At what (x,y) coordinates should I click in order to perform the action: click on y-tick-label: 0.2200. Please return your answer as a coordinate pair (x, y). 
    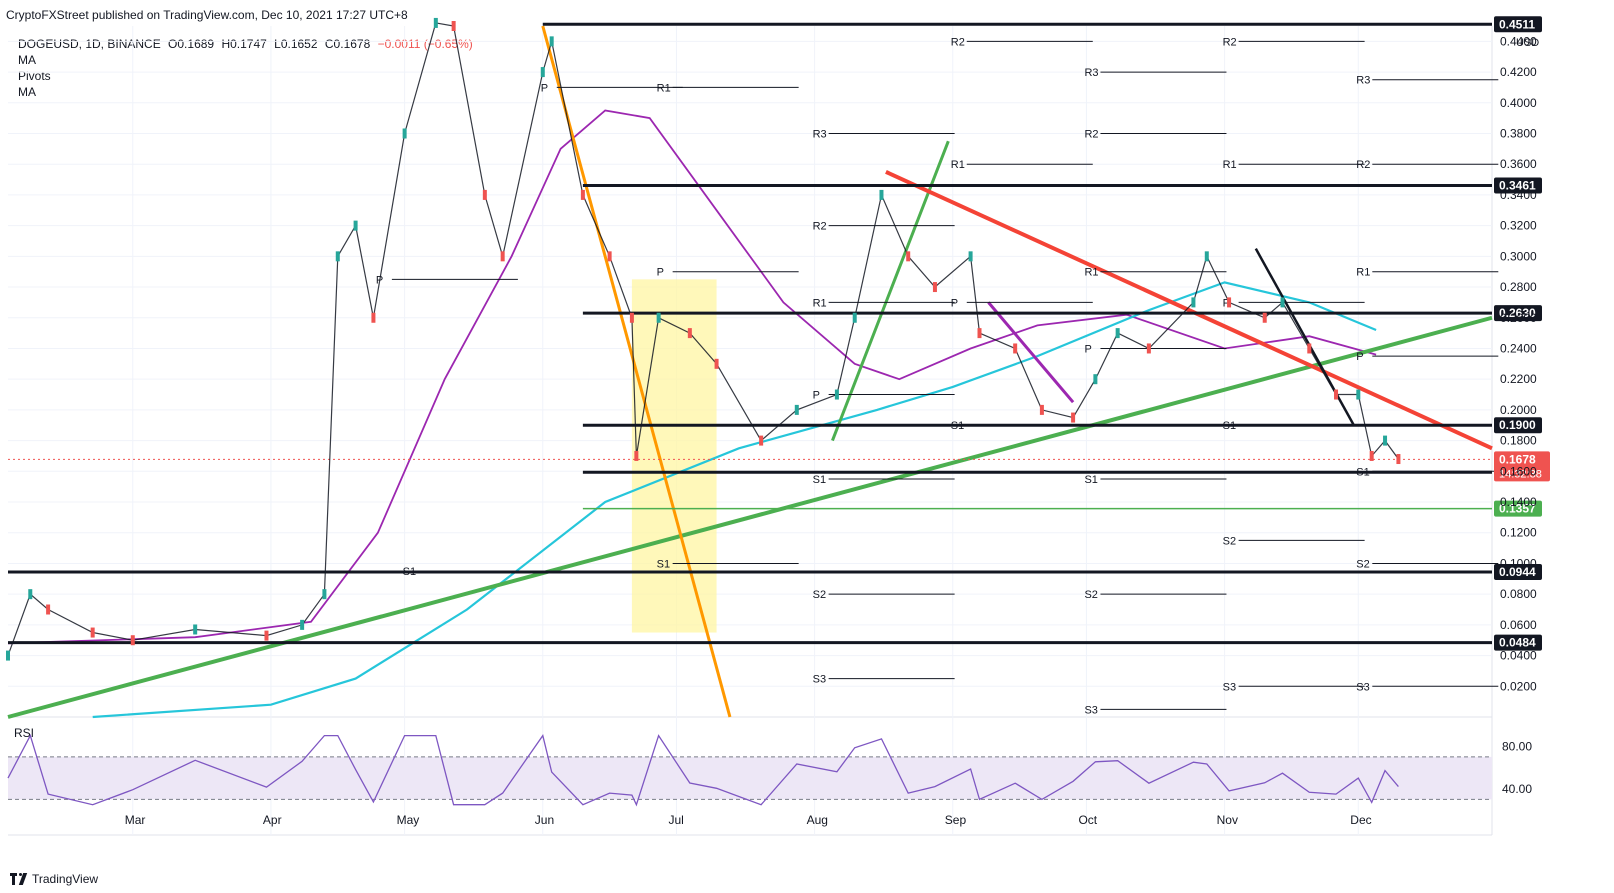
    Looking at the image, I should click on (1518, 379).